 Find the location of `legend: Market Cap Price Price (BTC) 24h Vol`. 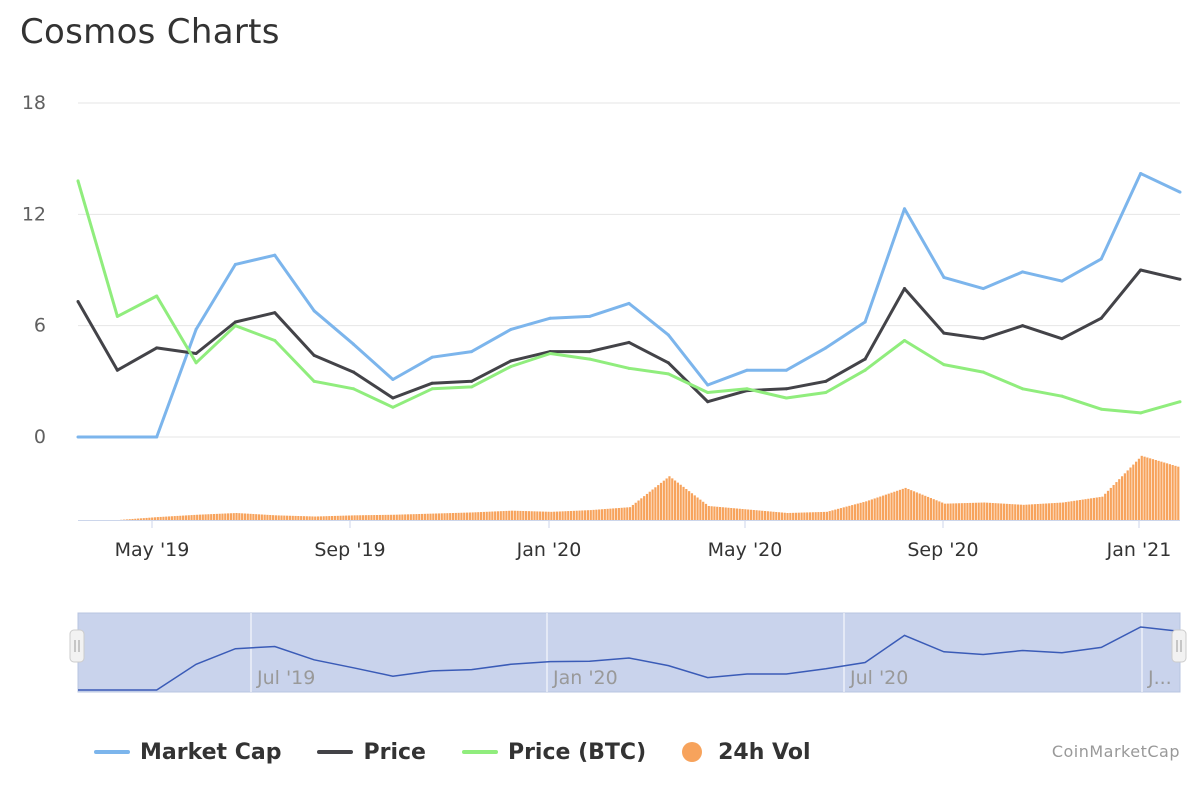

legend: Market Cap Price Price (BTC) 24h Vol is located at coordinates (470, 752).